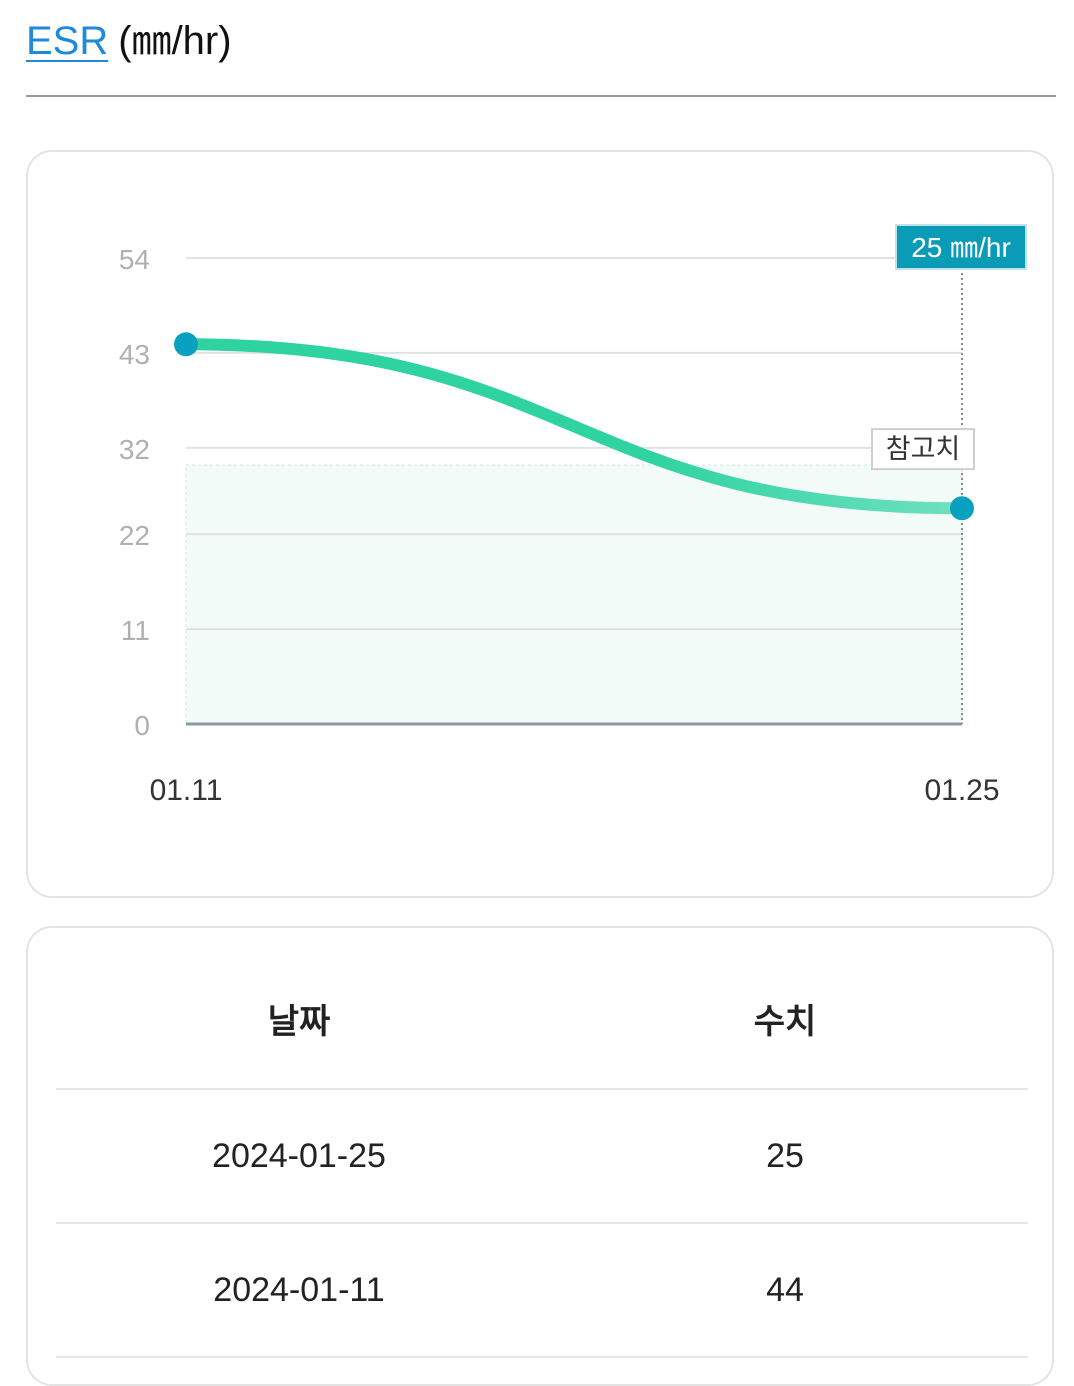 The height and width of the screenshot is (1386, 1074). What do you see at coordinates (186, 790) in the screenshot?
I see `x-tick-label: 01.11` at bounding box center [186, 790].